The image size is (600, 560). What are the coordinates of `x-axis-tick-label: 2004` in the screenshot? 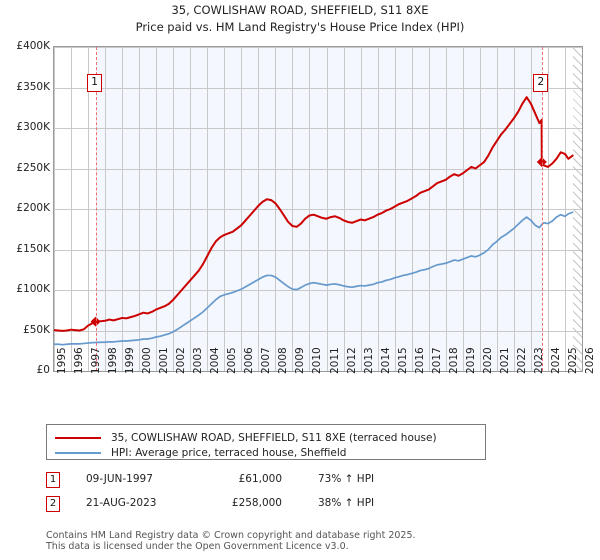 It's located at (215, 360).